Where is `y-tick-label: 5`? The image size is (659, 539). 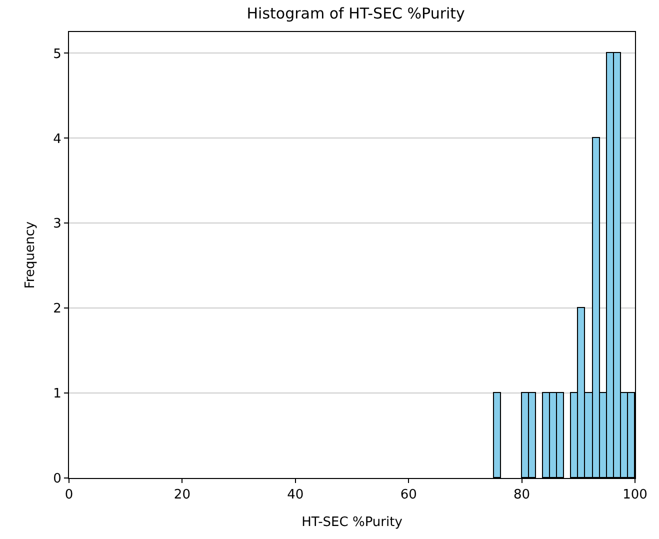
y-tick-label: 5 is located at coordinates (57, 54).